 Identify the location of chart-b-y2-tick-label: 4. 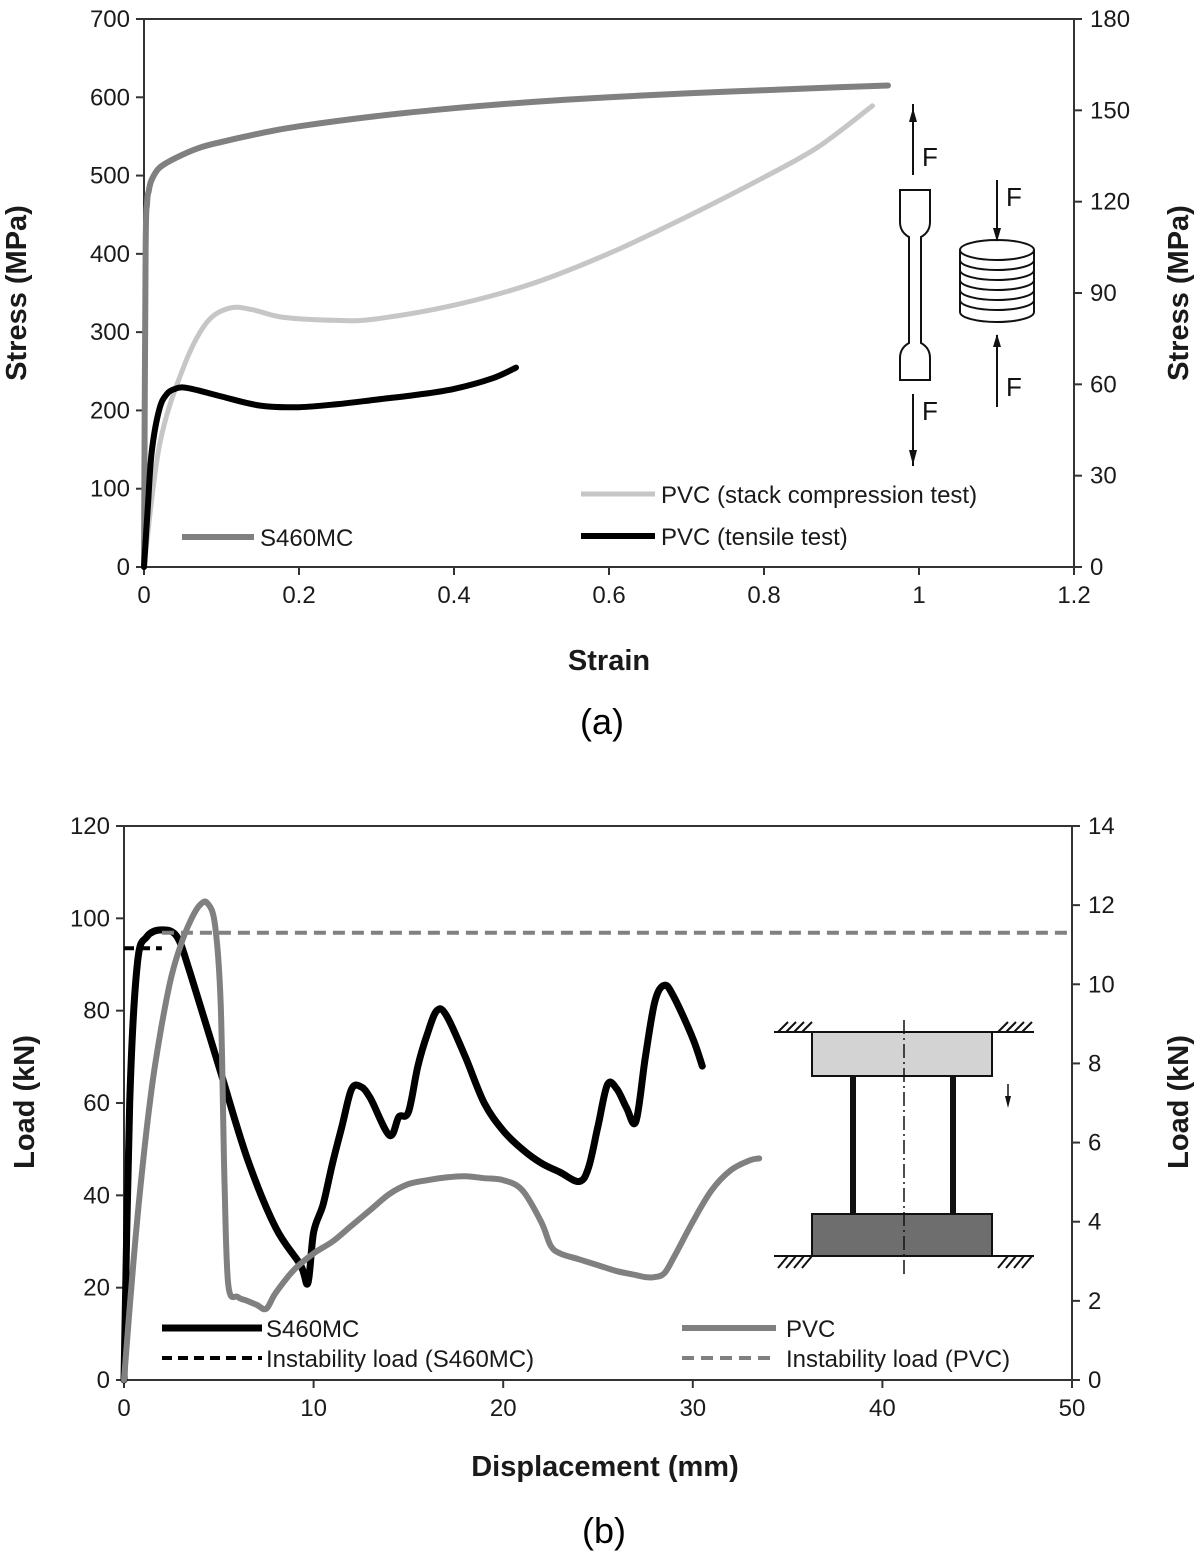
(1094, 1222).